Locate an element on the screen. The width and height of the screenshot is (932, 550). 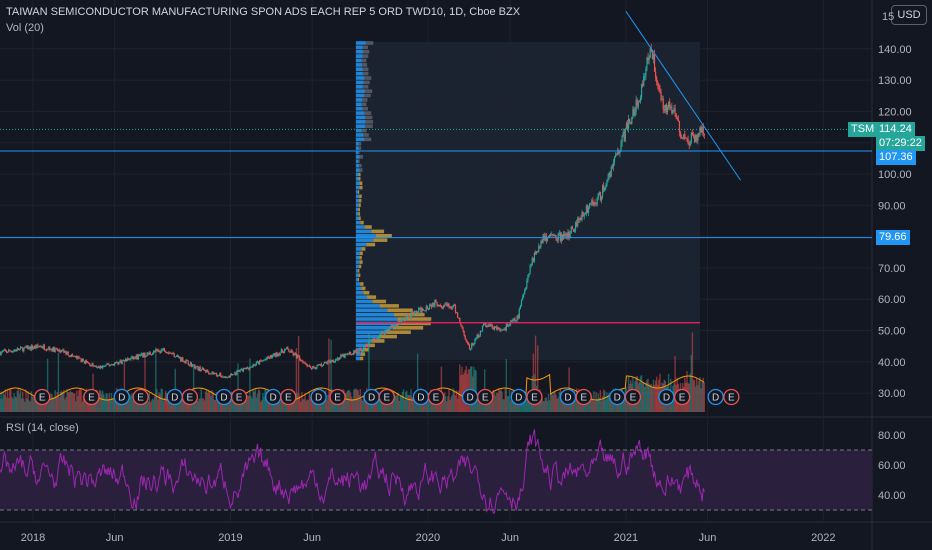
rsi-legend: RSI (14, close) is located at coordinates (42, 428).